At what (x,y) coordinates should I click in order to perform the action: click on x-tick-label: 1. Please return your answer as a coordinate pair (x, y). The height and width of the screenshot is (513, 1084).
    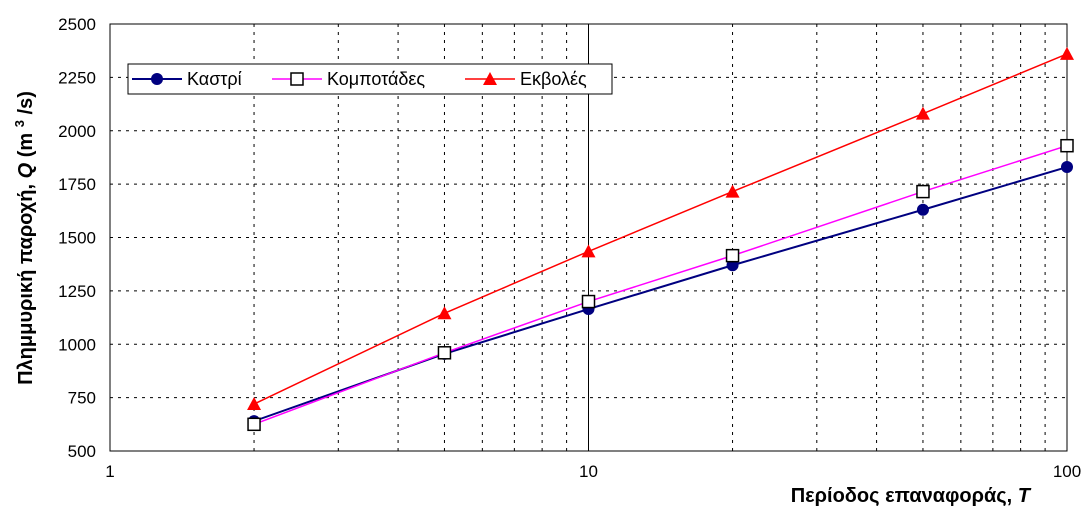
    Looking at the image, I should click on (109, 471).